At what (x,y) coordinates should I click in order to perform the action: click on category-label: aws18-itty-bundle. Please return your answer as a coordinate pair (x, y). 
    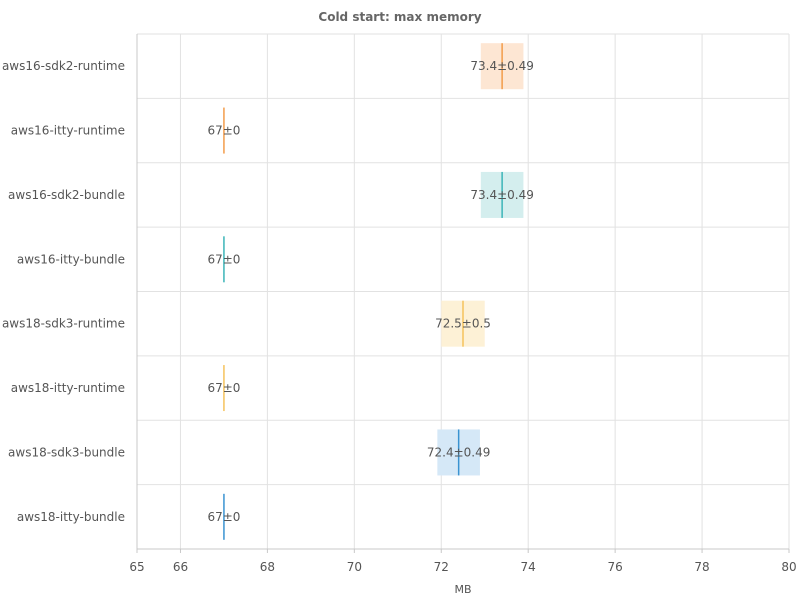
    Looking at the image, I should click on (71, 517).